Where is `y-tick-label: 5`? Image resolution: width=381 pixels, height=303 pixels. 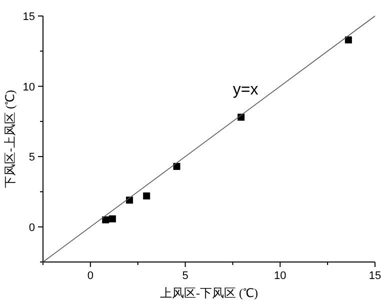
y-tick-label: 5 is located at coordinates (31, 158).